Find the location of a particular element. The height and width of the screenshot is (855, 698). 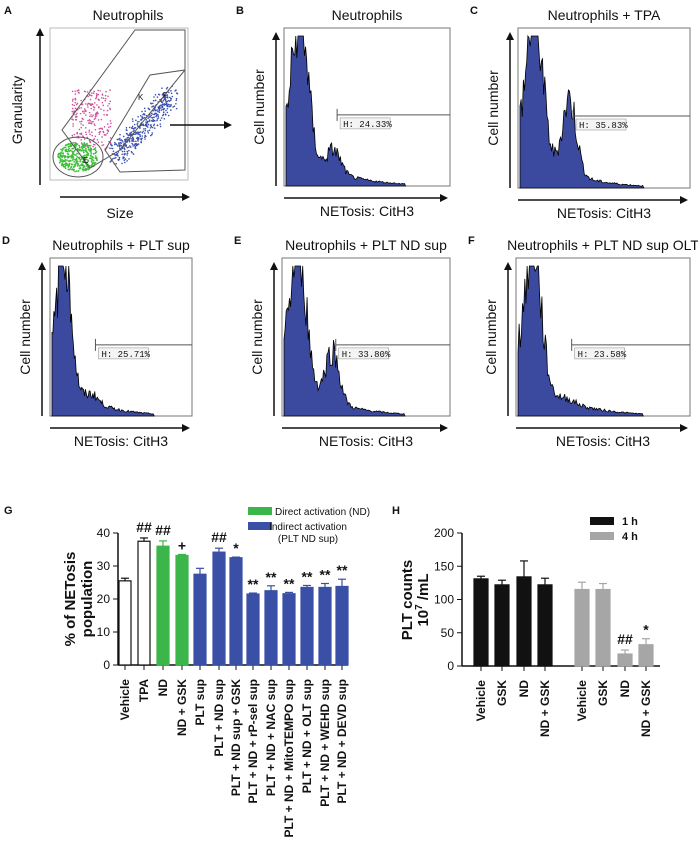

x-tick-label: ND + GSK is located at coordinates (182, 707).